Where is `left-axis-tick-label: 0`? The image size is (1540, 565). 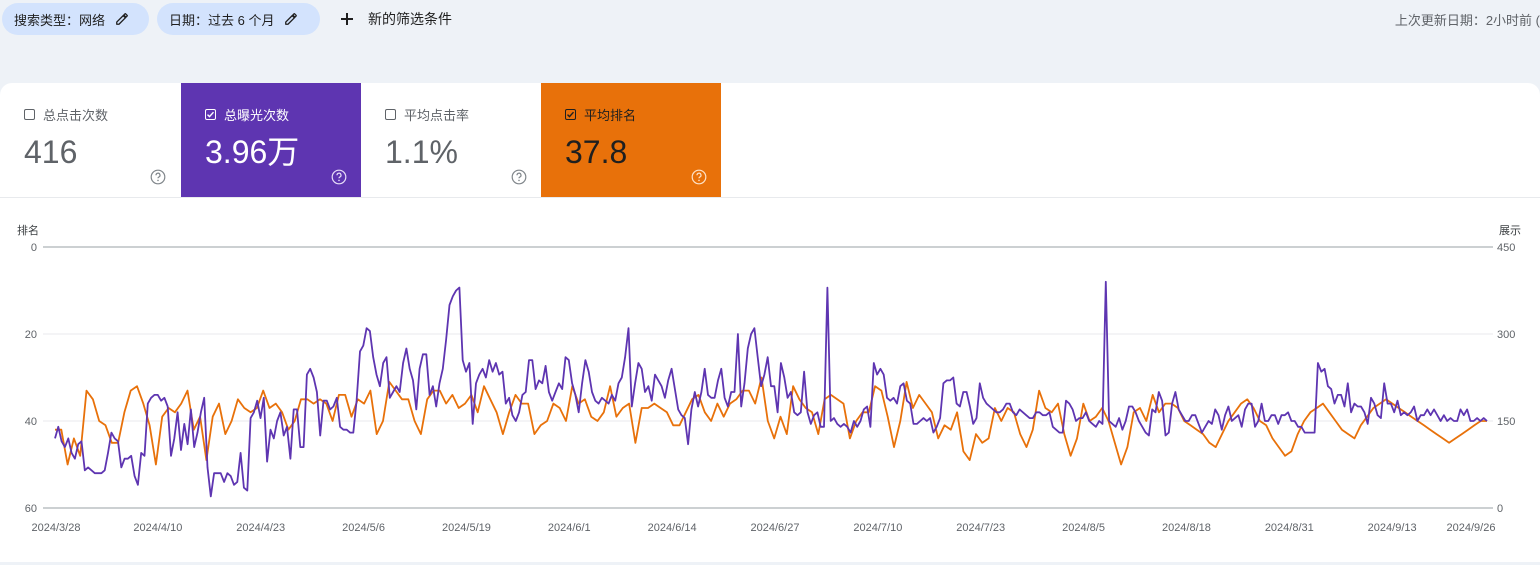
left-axis-tick-label: 0 is located at coordinates (34, 248).